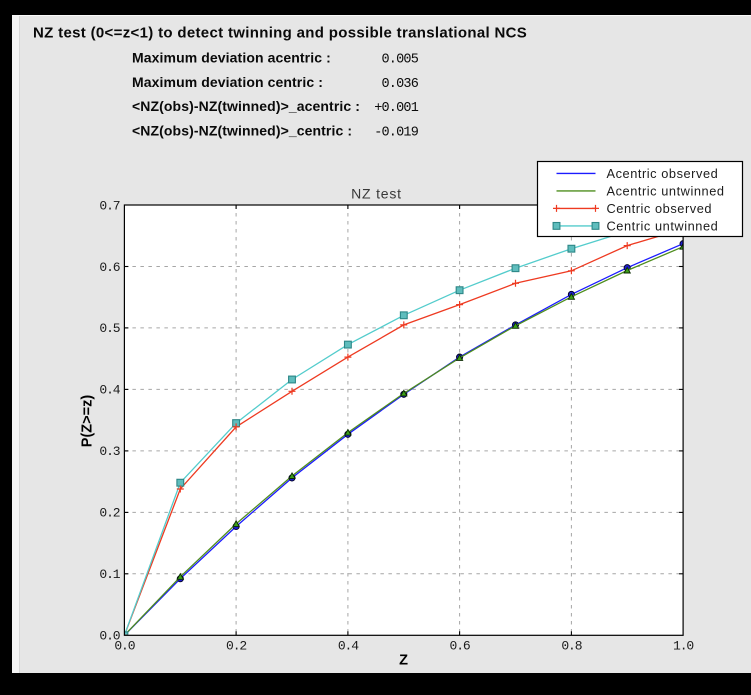  What do you see at coordinates (399, 84) in the screenshot?
I see `svg-text: 0.036` at bounding box center [399, 84].